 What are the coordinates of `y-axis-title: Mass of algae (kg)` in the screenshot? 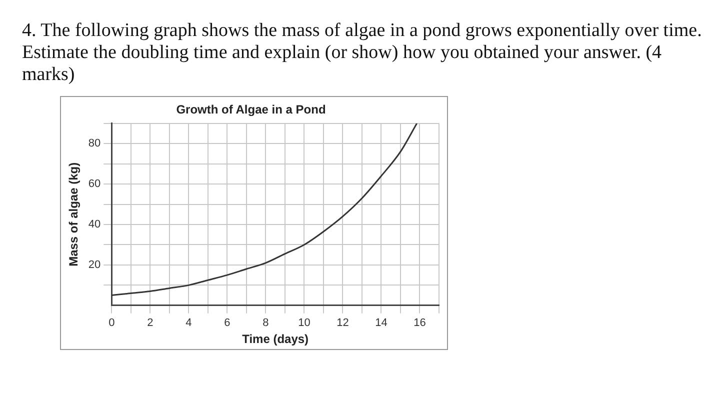 It's located at (73, 214).